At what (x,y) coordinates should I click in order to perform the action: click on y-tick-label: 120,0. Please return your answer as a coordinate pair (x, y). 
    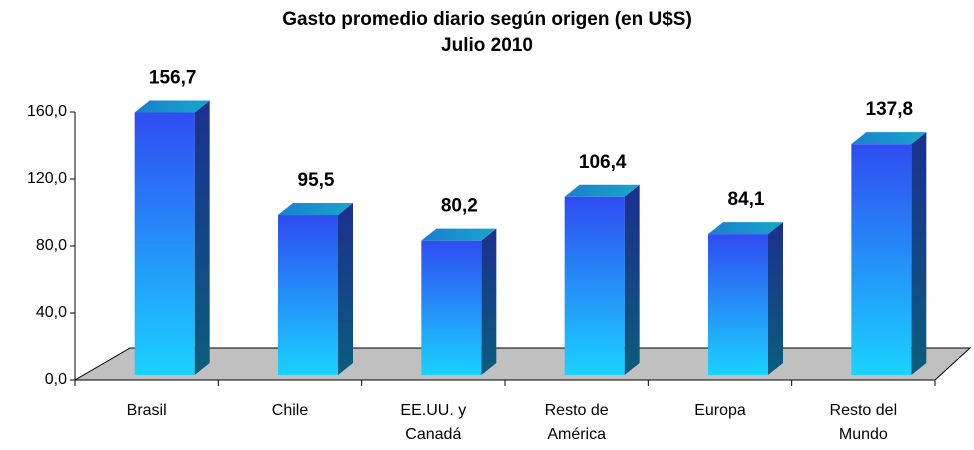
    Looking at the image, I should click on (47, 178).